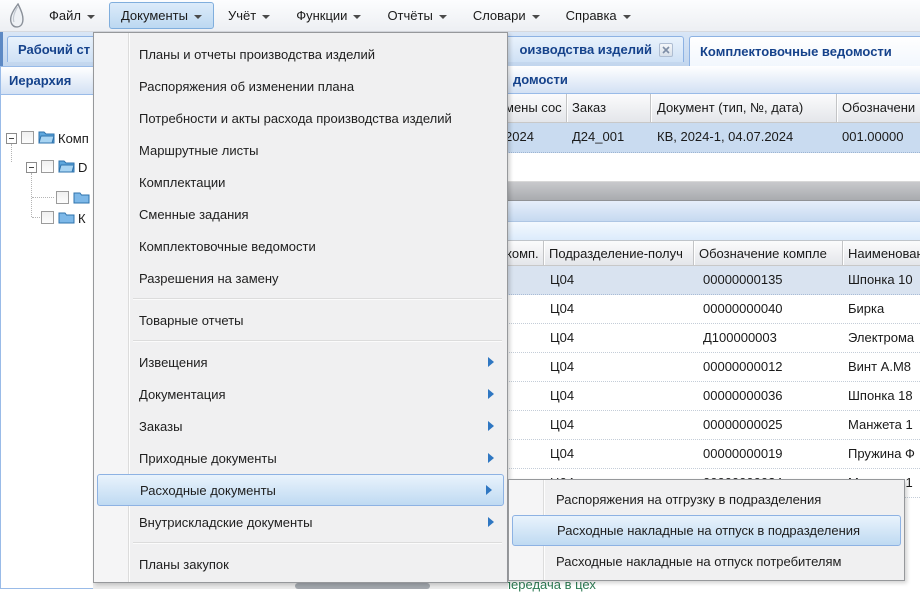 This screenshot has height=592, width=920. Describe the element at coordinates (362, 586) in the screenshot. I see `scrollbar-thumb` at that location.